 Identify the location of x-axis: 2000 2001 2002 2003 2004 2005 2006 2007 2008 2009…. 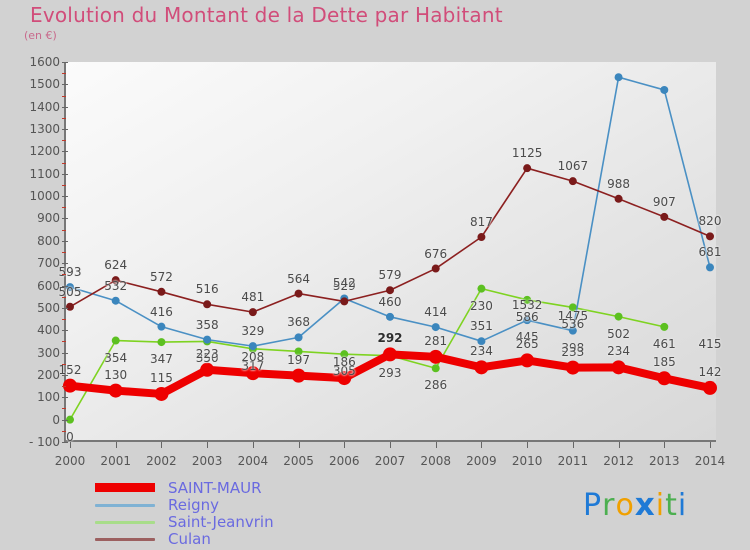
(375, 458).